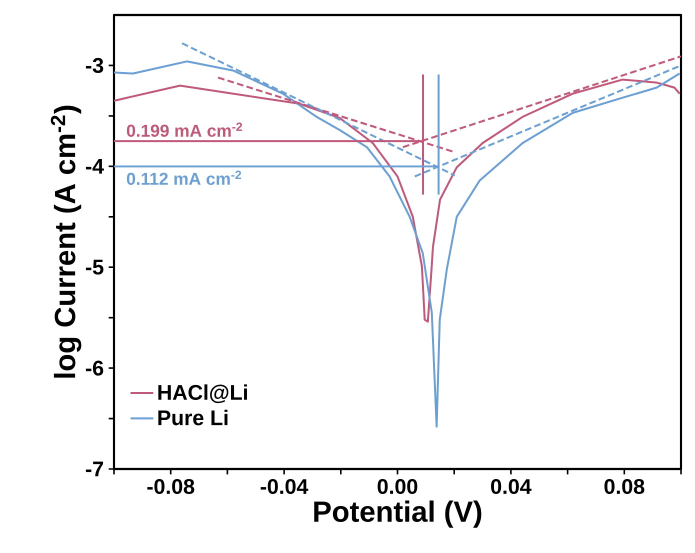 The width and height of the screenshot is (695, 553). Describe the element at coordinates (170, 486) in the screenshot. I see `x-tick-label: -0.08` at that location.